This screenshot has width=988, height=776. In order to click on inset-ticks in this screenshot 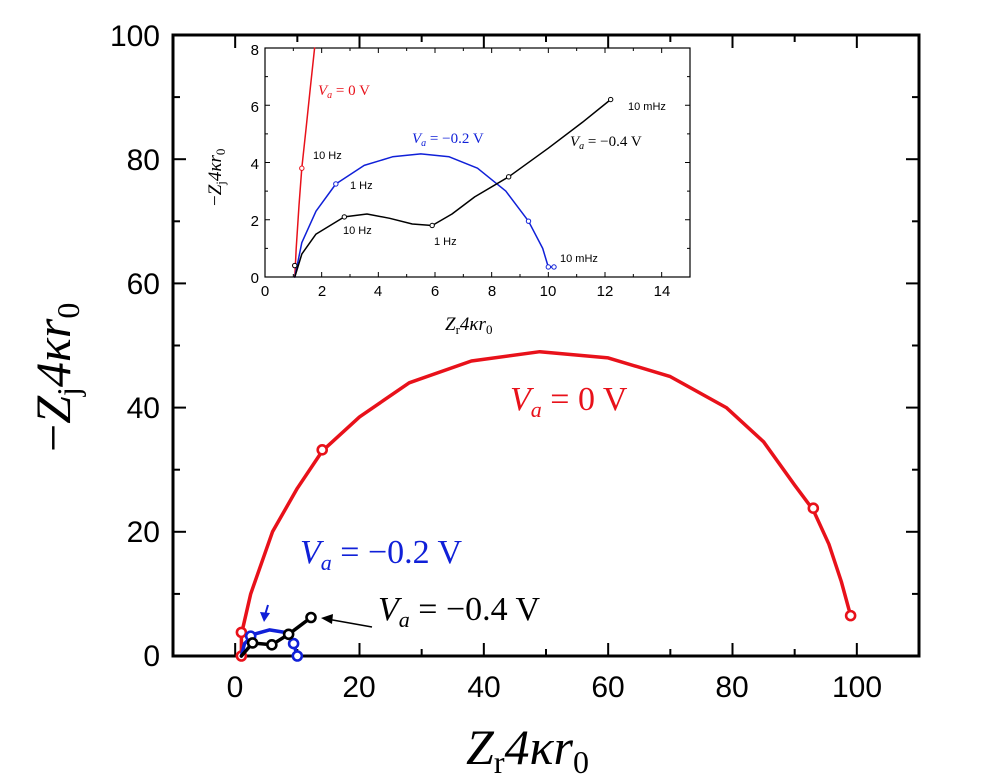, I will do `click(477, 162)`.